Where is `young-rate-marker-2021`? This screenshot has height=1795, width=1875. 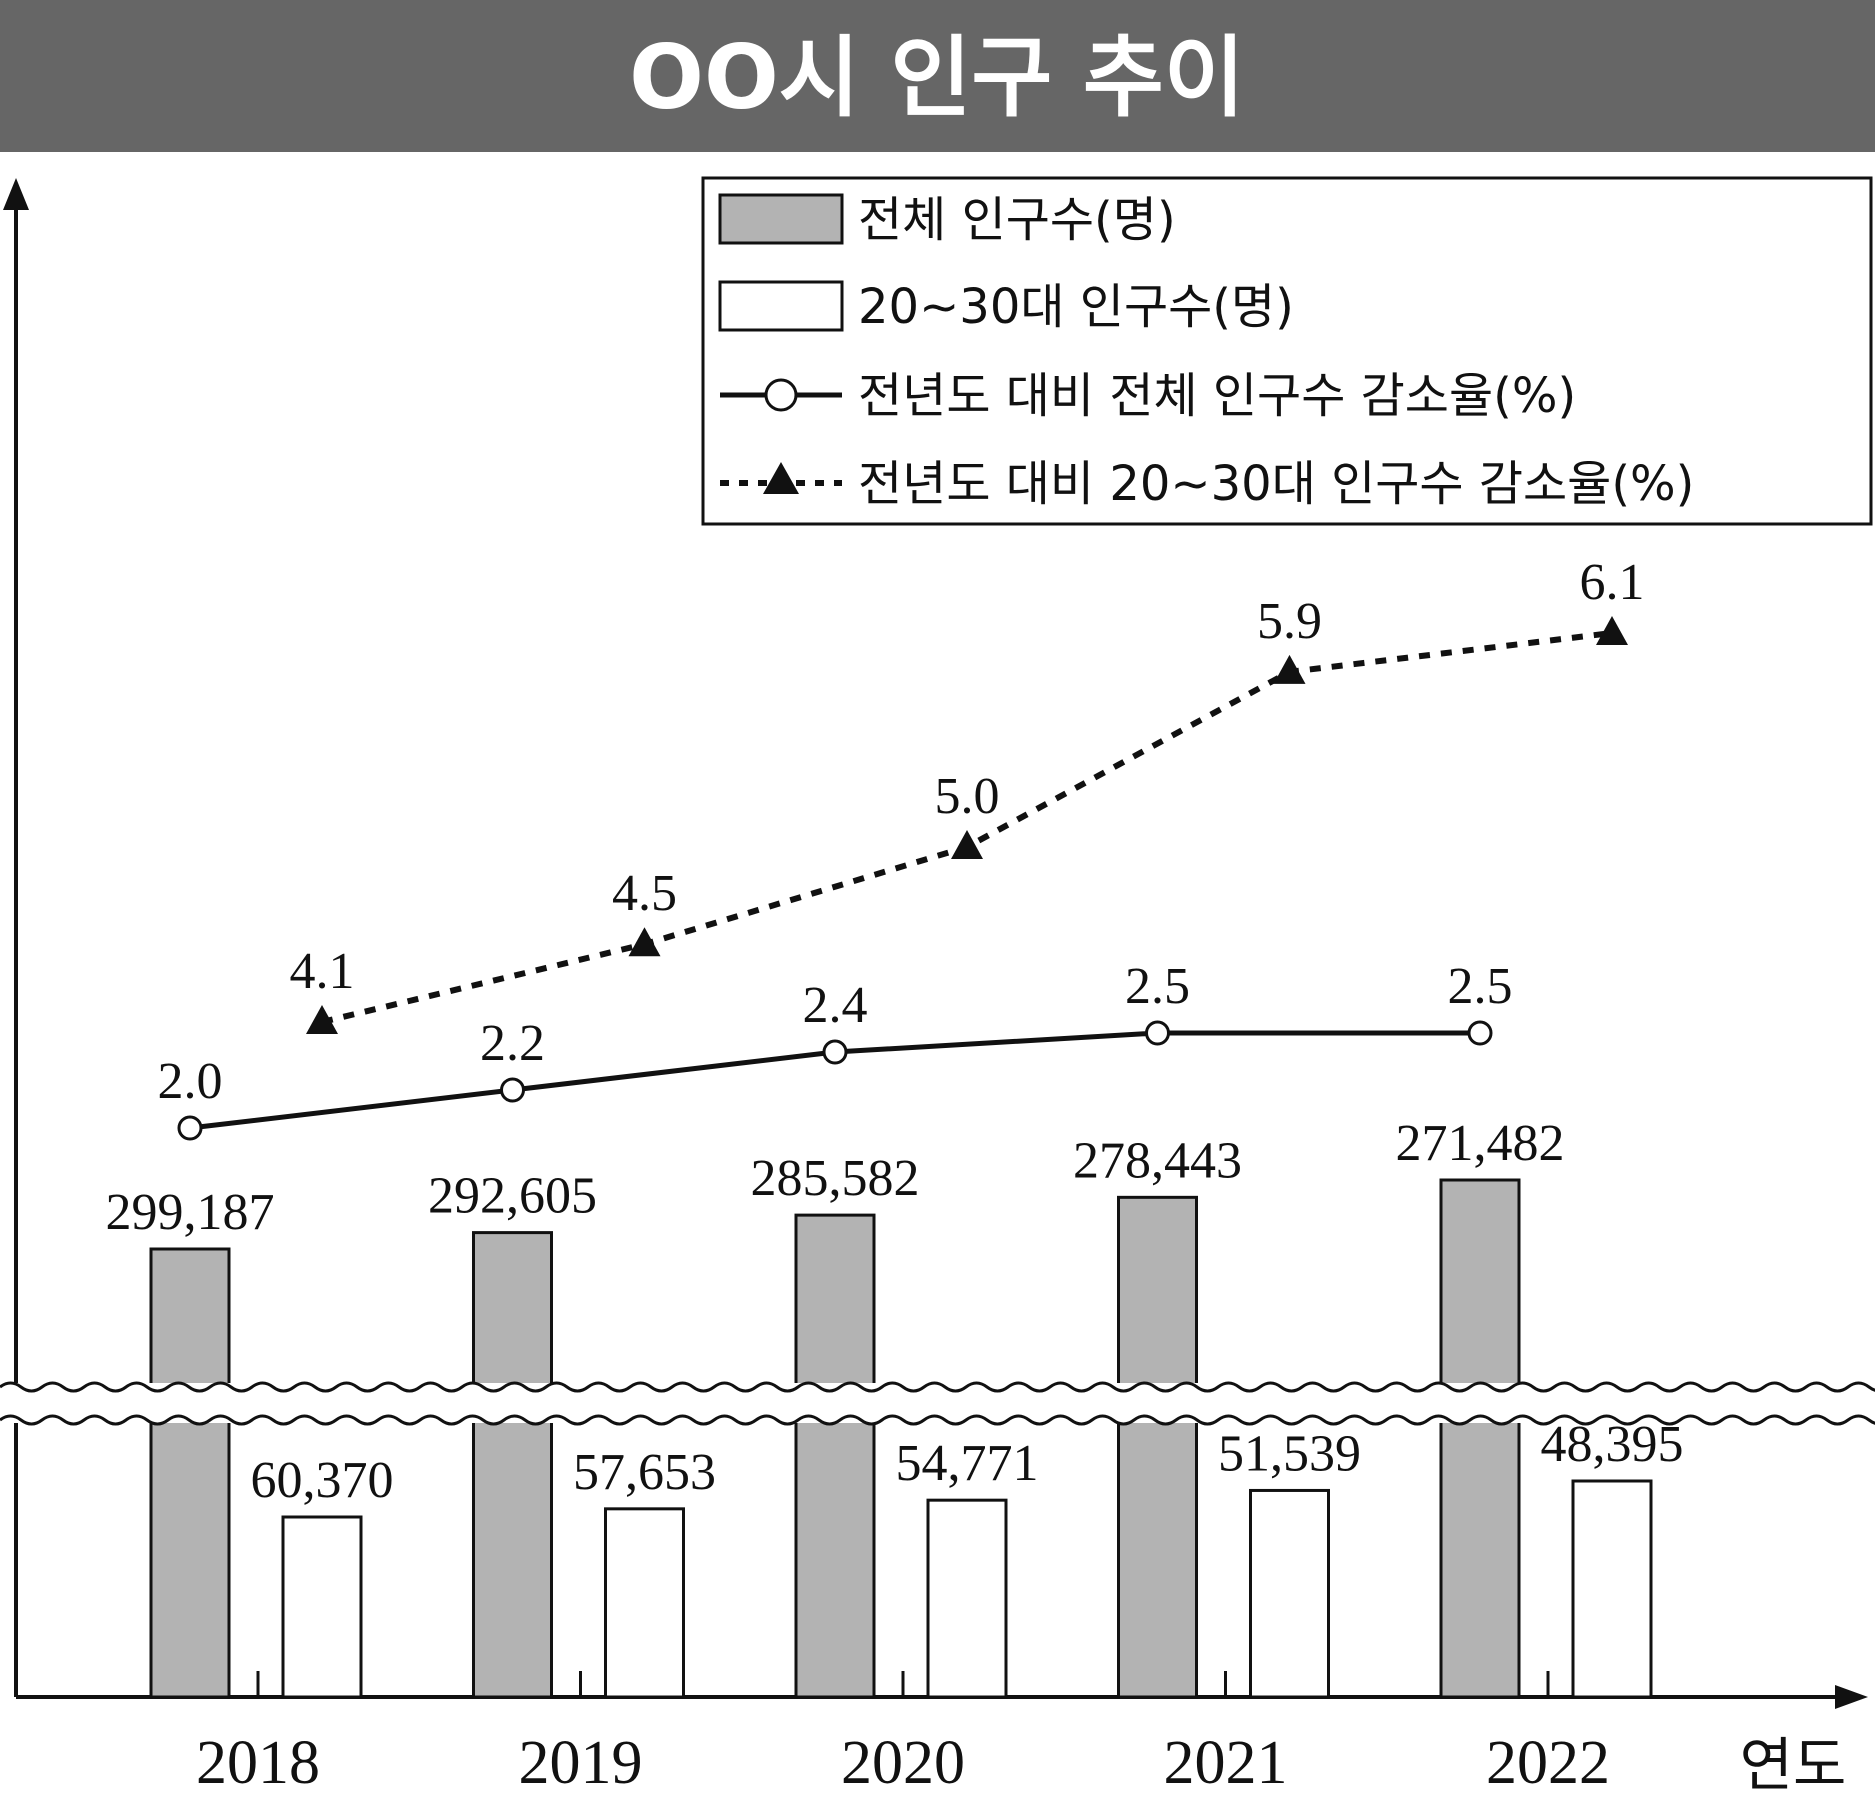 young-rate-marker-2021 is located at coordinates (1289, 669).